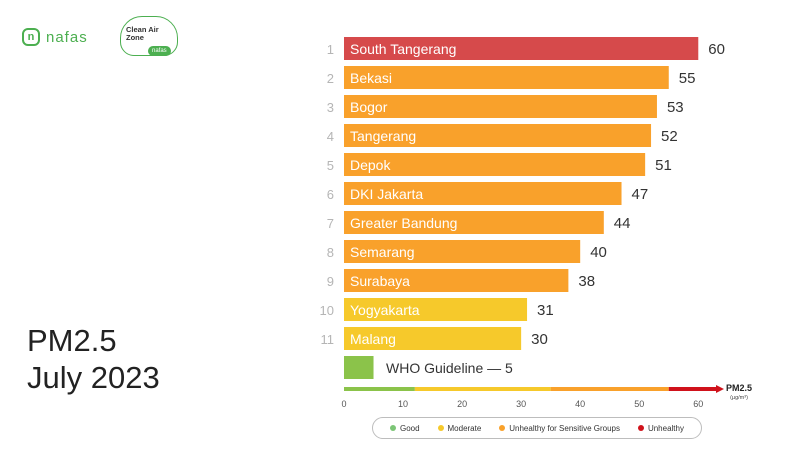  Describe the element at coordinates (521, 404) in the screenshot. I see `x-tick-label: 30` at that location.